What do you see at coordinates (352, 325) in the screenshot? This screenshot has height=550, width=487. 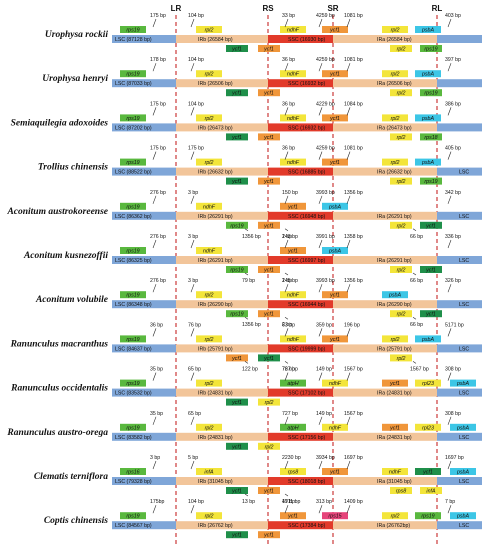 I see `distance-label: 196 bp` at bounding box center [352, 325].